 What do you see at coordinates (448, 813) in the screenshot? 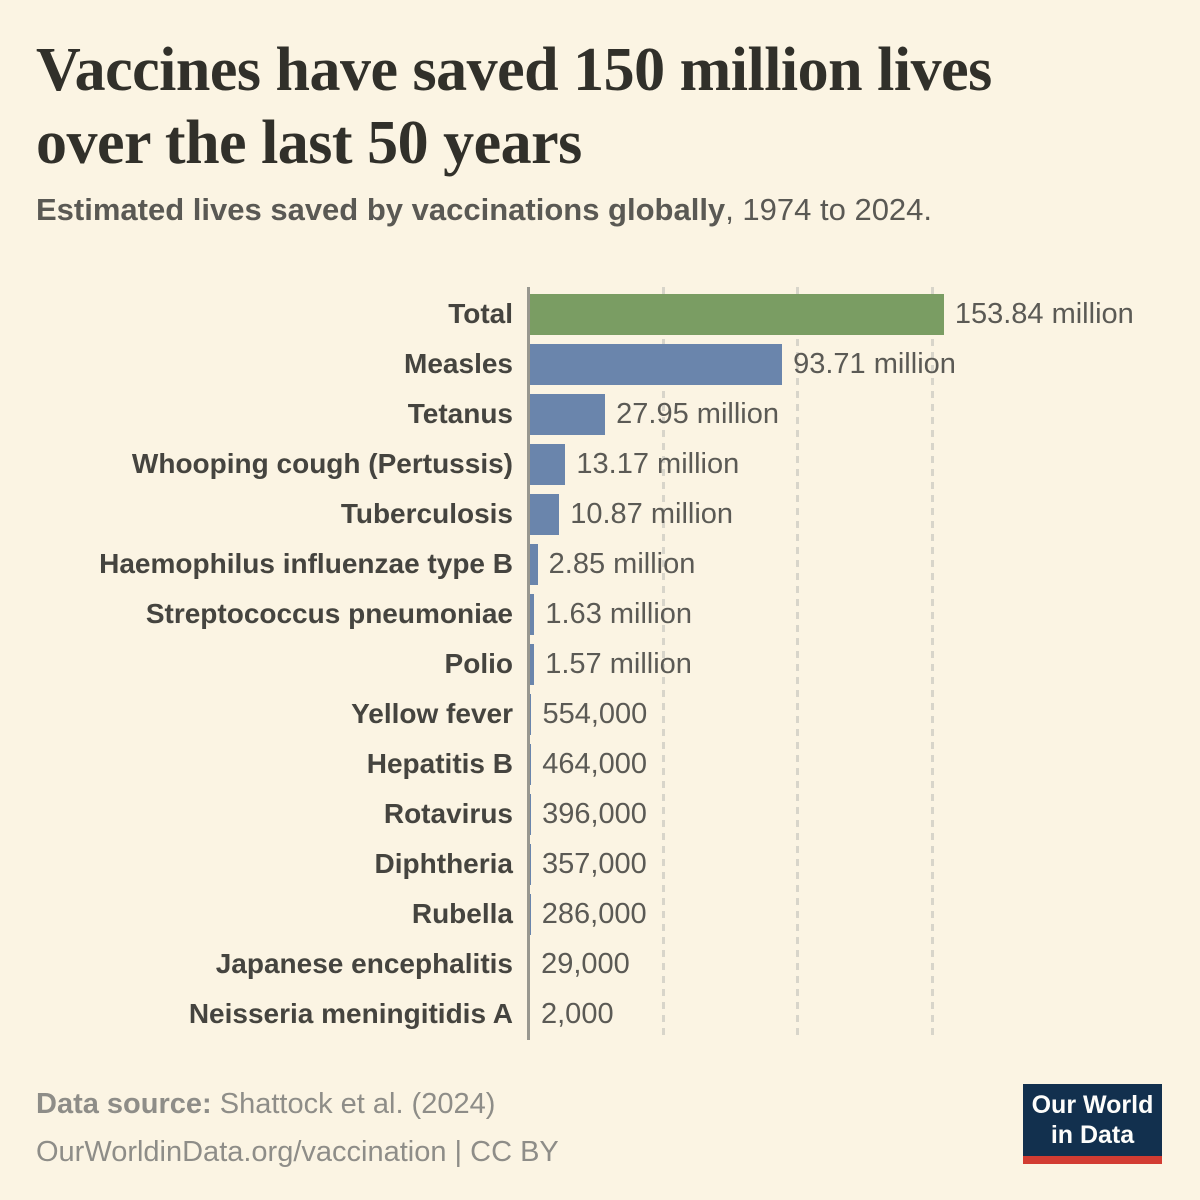
I see `category-label: Rotavirus` at bounding box center [448, 813].